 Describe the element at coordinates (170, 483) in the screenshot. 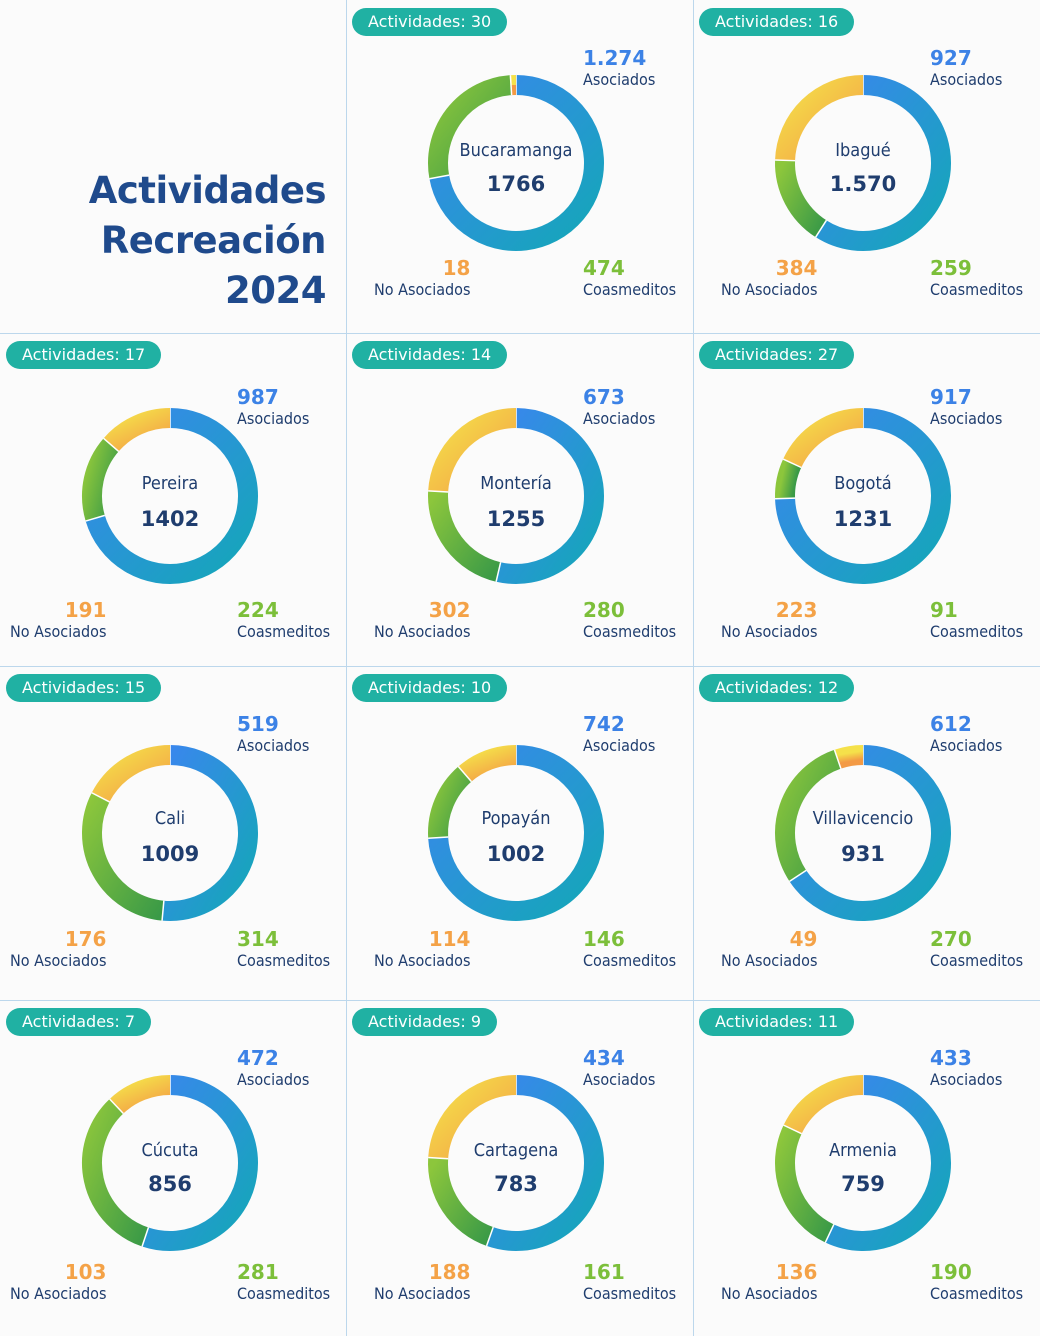

I see `city-name: Pereira` at that location.